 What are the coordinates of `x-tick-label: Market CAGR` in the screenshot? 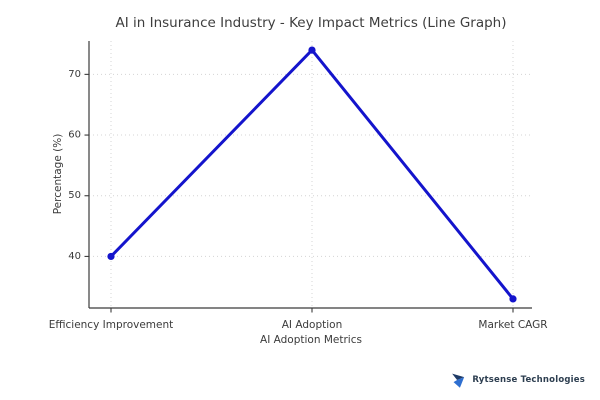 It's located at (512, 325).